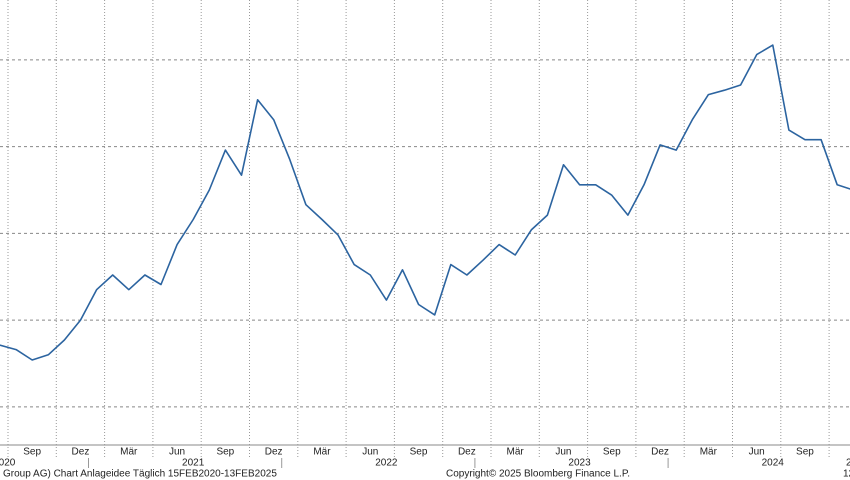 The height and width of the screenshot is (480, 850). Describe the element at coordinates (579, 463) in the screenshot. I see `year-label: 2023` at that location.